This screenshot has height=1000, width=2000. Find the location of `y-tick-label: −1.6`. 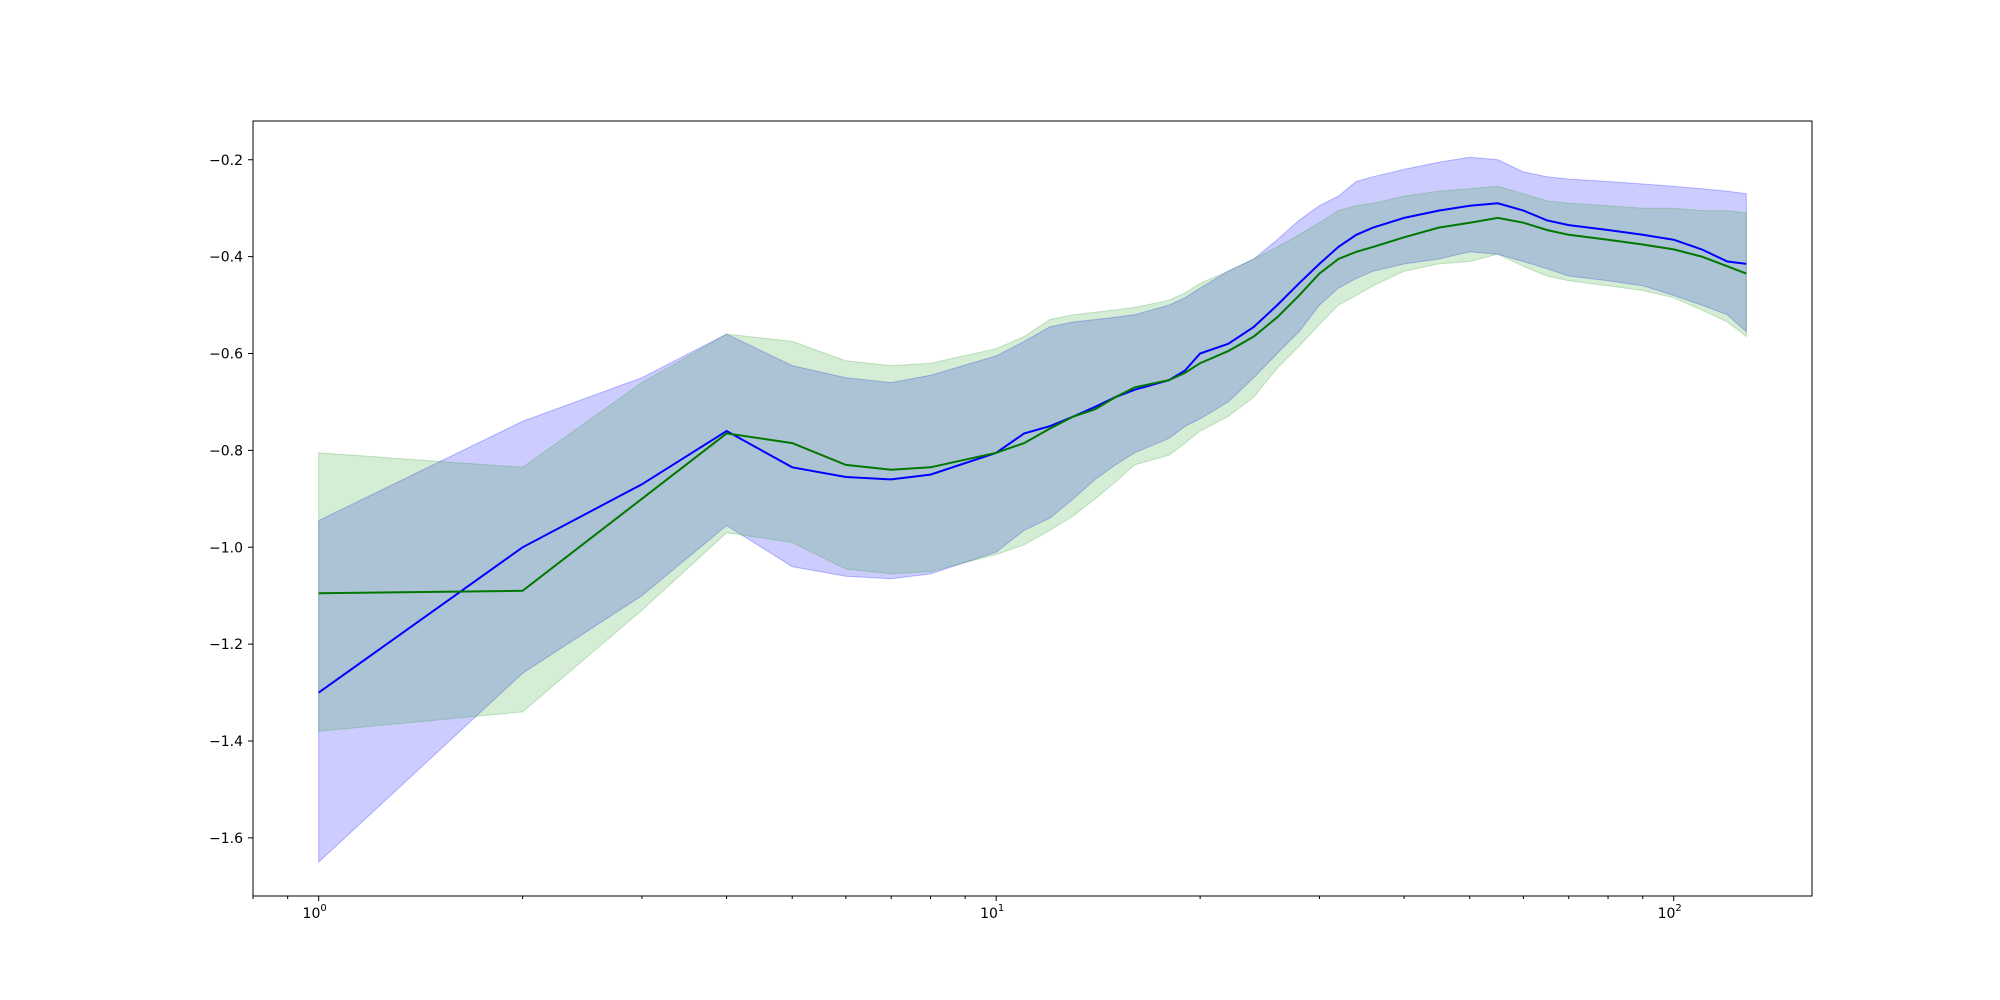

y-tick-label: −1.6 is located at coordinates (226, 839).